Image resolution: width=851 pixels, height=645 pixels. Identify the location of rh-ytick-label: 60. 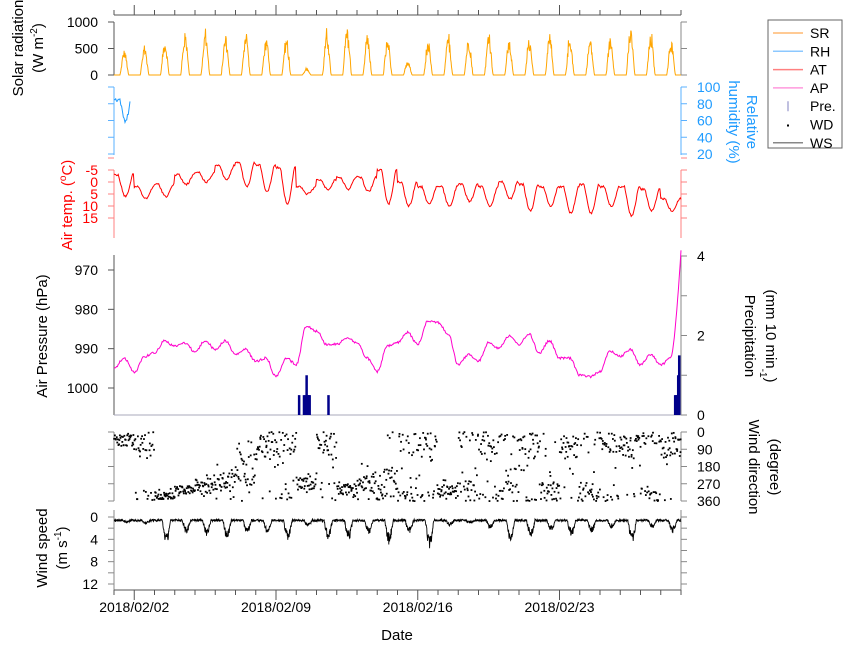
(705, 121).